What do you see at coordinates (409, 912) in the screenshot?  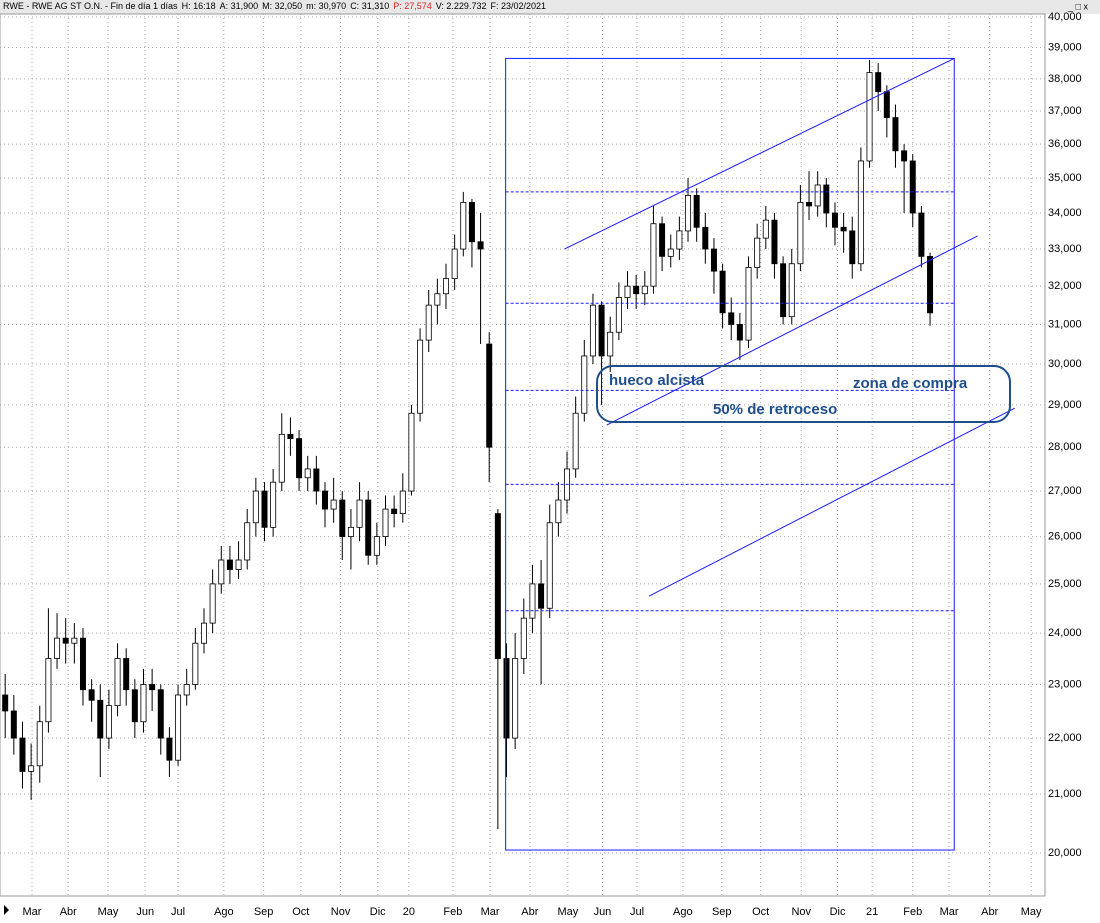 I see `x-tick-label: 20` at bounding box center [409, 912].